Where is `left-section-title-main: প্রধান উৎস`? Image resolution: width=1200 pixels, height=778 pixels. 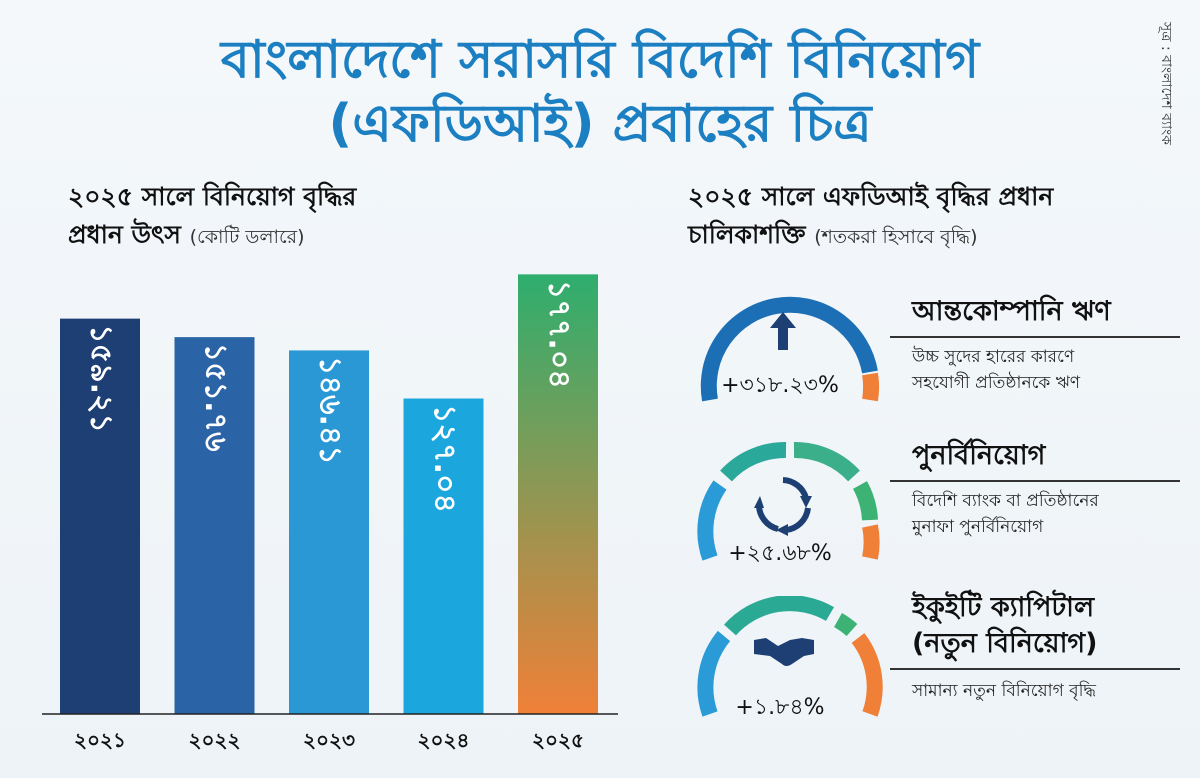 left-section-title-main: প্রধান উৎস is located at coordinates (124, 234).